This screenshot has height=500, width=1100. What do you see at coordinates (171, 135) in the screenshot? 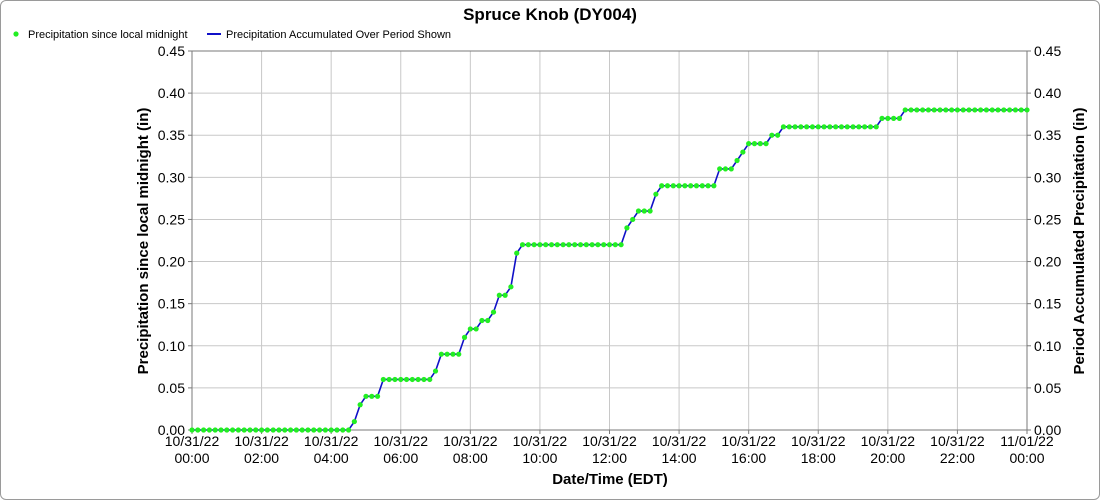
I see `y-tick-label: 0.35` at bounding box center [171, 135].